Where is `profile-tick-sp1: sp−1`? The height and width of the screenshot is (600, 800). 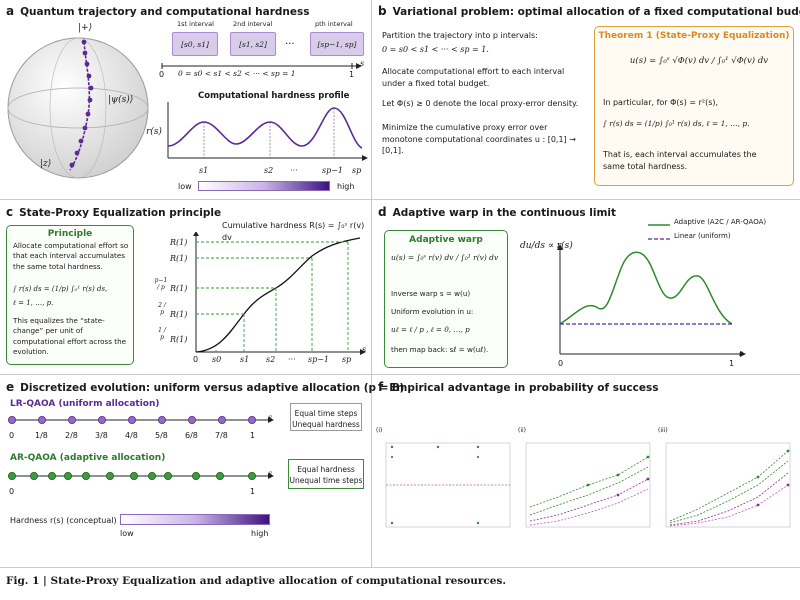 profile-tick-sp1: sp−1 is located at coordinates (333, 170).